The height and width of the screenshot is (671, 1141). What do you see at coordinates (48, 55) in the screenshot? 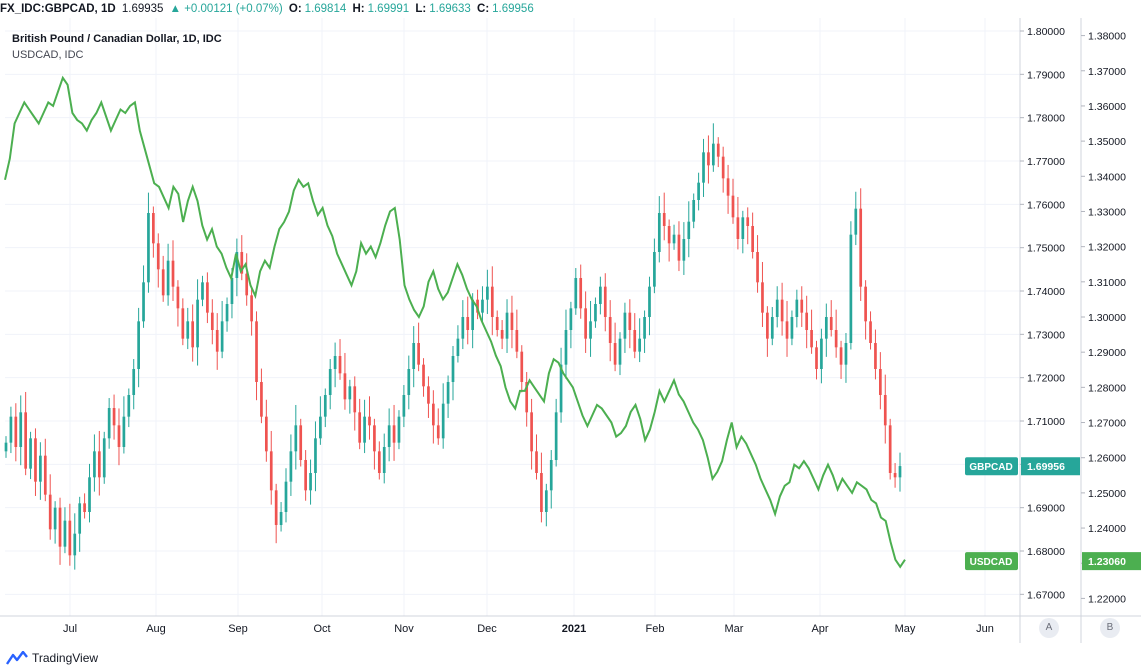
I see `compare-series-legend: USDCAD, IDC` at bounding box center [48, 55].